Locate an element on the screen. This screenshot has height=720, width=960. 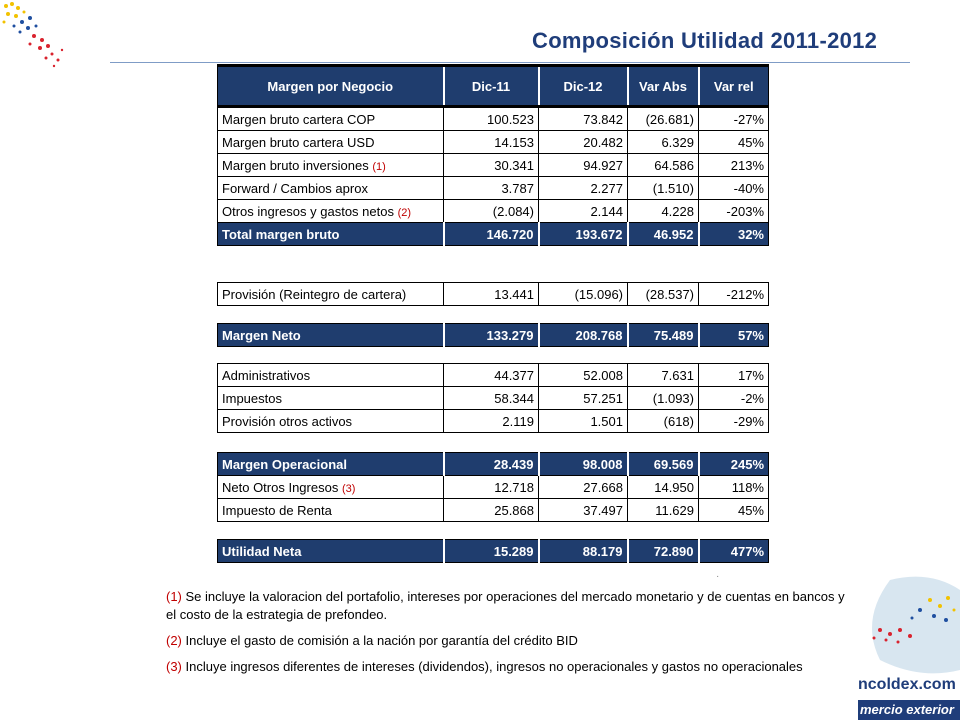
value-cell: 3.787 is located at coordinates (491, 188).